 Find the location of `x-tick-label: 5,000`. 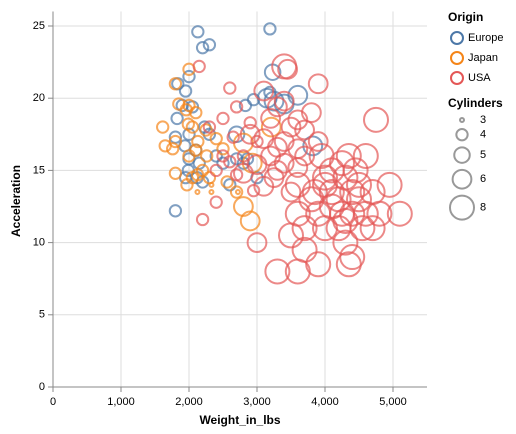

x-tick-label: 5,000 is located at coordinates (393, 402).